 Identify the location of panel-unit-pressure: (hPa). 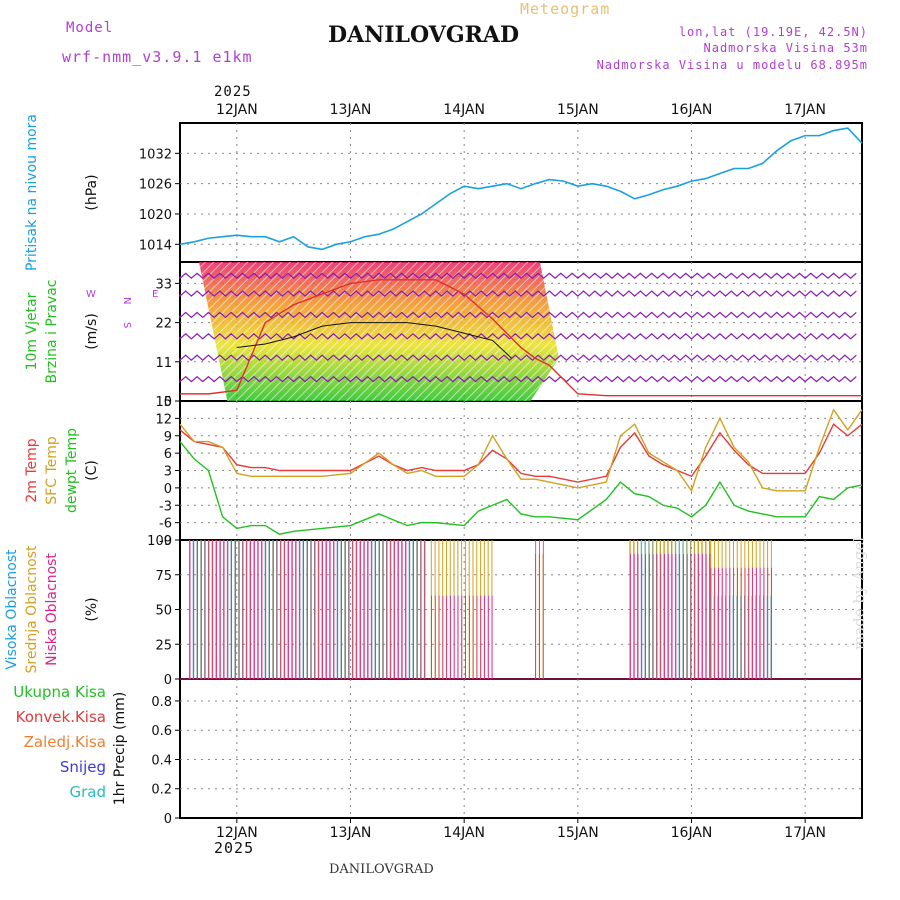
(92, 192).